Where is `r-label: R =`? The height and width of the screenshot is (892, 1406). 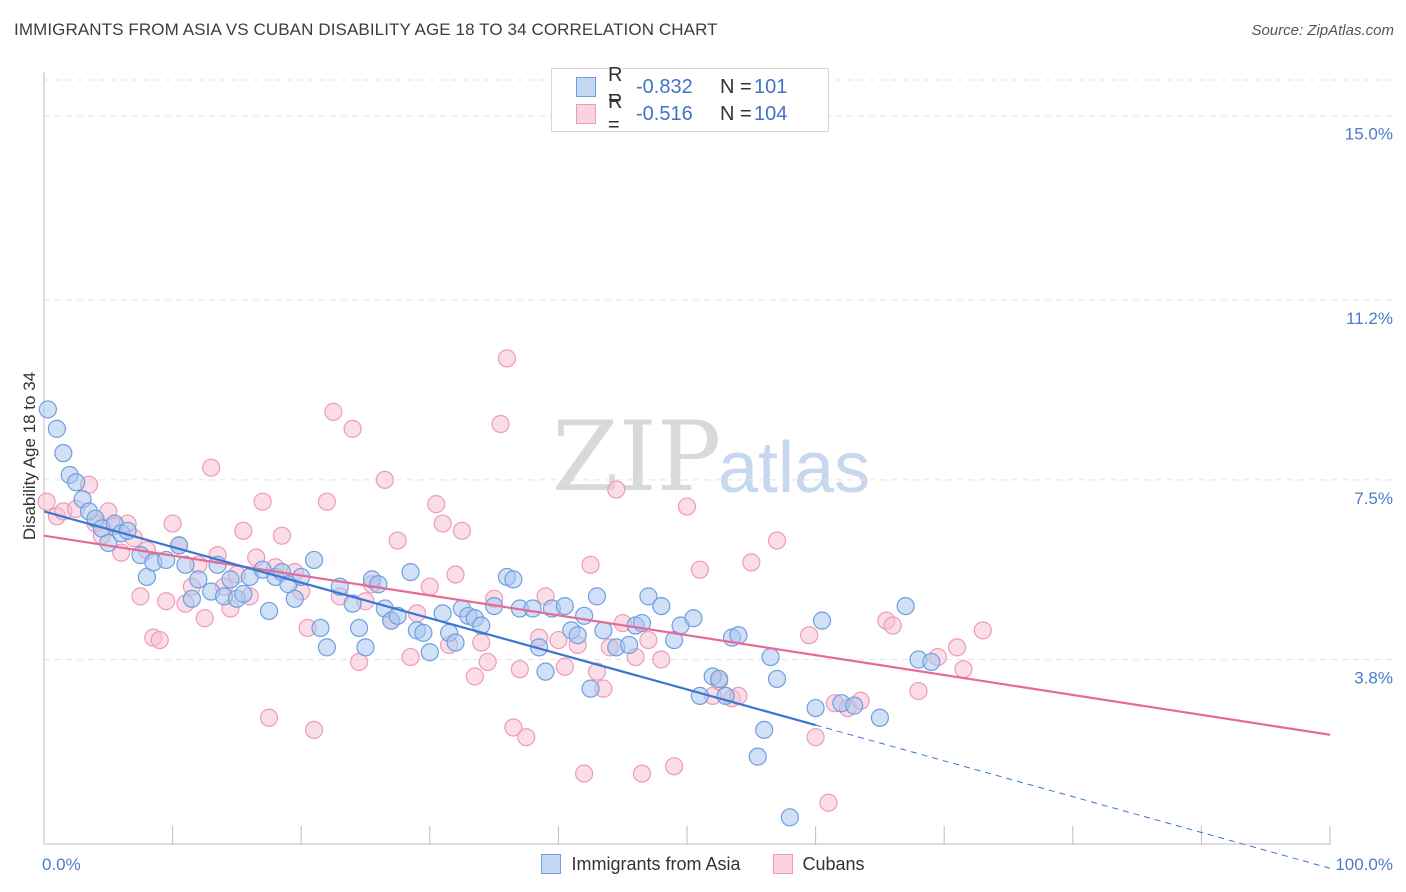 r-label: R = is located at coordinates (615, 86).